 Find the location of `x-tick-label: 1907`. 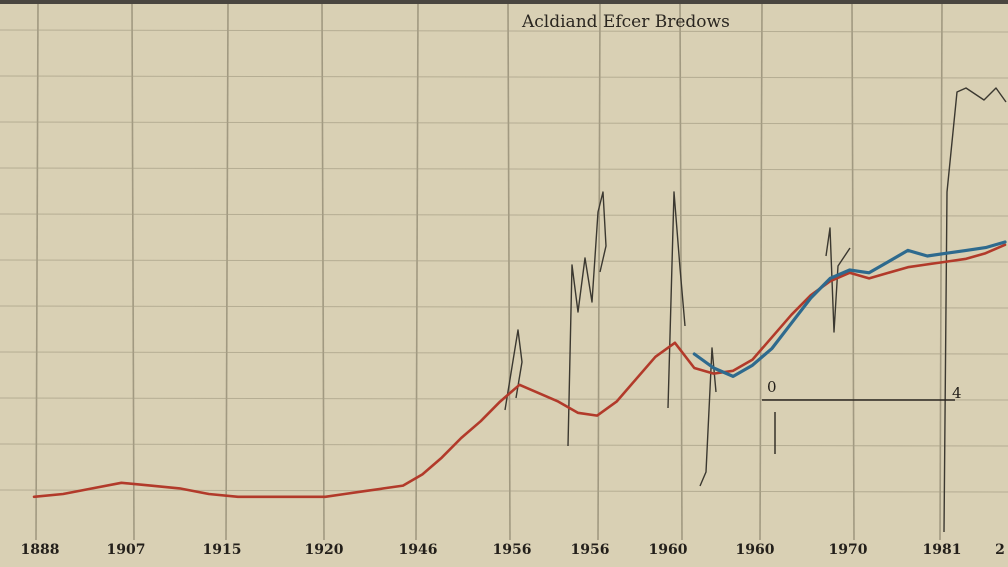

x-tick-label: 1907 is located at coordinates (126, 550).